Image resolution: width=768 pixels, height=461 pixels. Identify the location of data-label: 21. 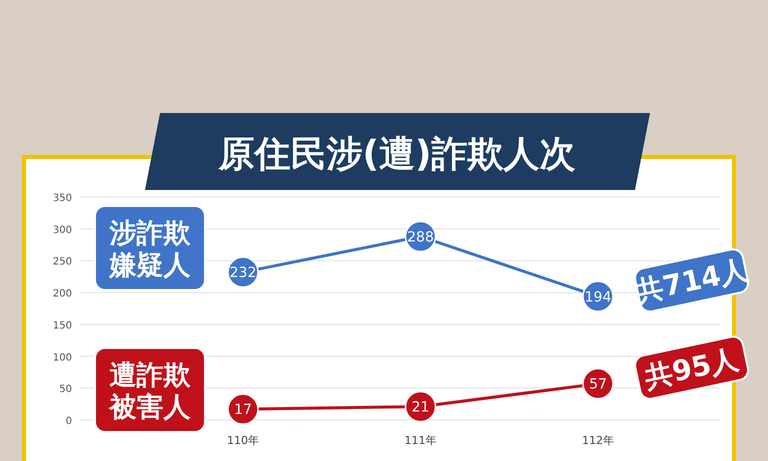
(421, 408).